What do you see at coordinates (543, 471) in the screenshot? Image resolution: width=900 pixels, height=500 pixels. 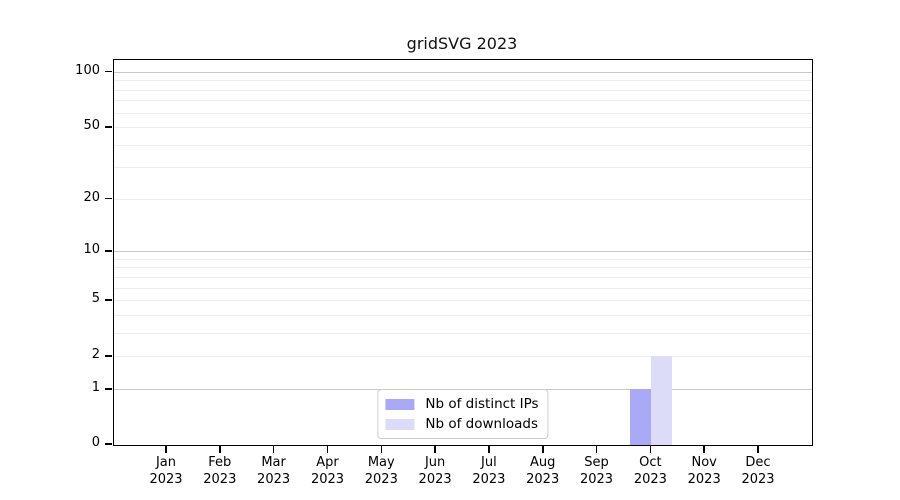 I see `x-tick-label: Aug 2023` at bounding box center [543, 471].